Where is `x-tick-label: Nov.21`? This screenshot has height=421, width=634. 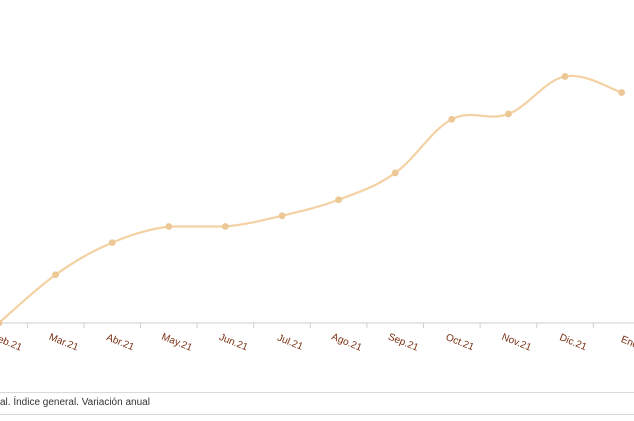
x-tick-label: Nov.21 is located at coordinates (516, 343).